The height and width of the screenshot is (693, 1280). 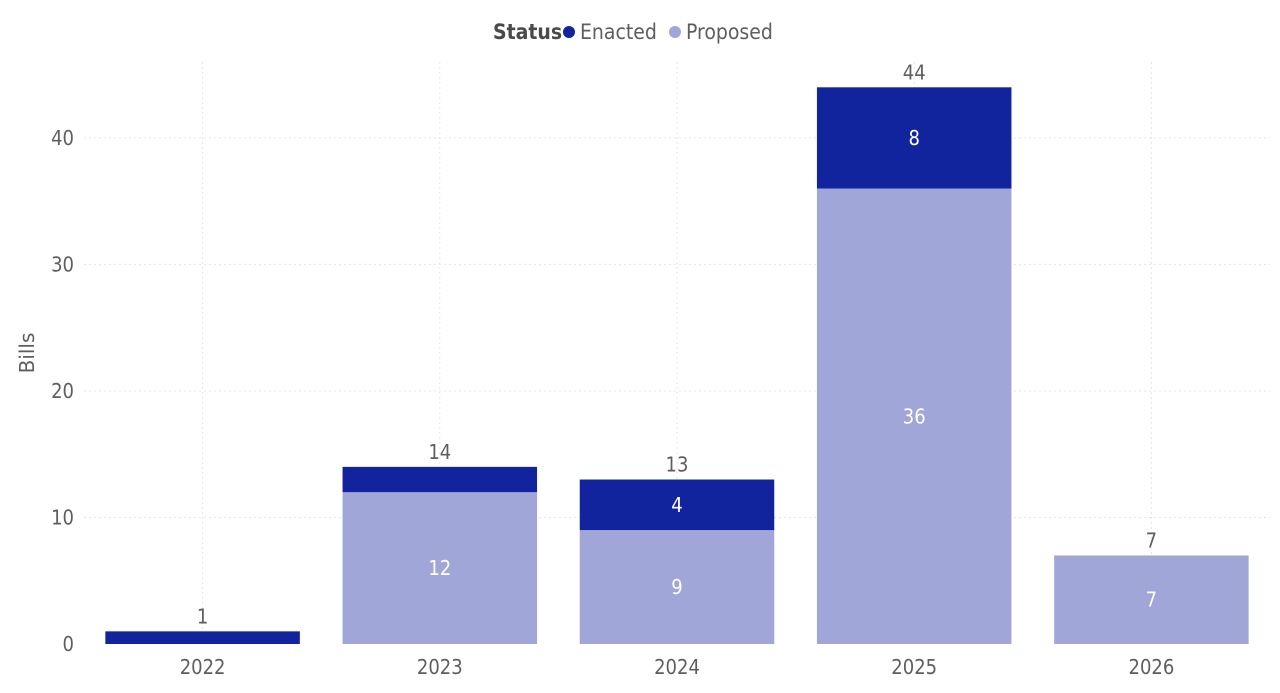 What do you see at coordinates (527, 32) in the screenshot?
I see `legend-title: Status` at bounding box center [527, 32].